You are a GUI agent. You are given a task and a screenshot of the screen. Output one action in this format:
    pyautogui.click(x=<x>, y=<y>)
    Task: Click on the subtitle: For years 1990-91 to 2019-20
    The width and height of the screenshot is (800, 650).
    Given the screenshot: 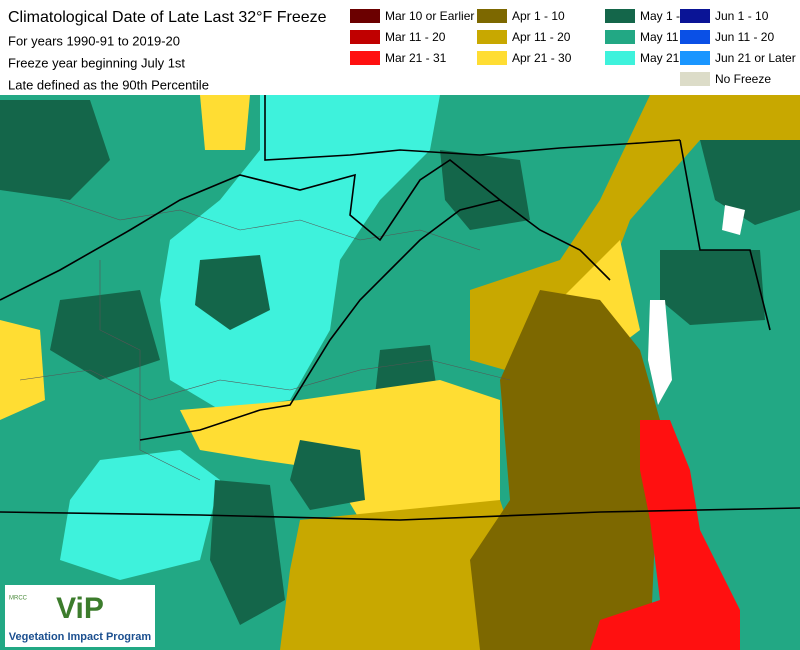 What is the action you would take?
    pyautogui.click(x=94, y=40)
    